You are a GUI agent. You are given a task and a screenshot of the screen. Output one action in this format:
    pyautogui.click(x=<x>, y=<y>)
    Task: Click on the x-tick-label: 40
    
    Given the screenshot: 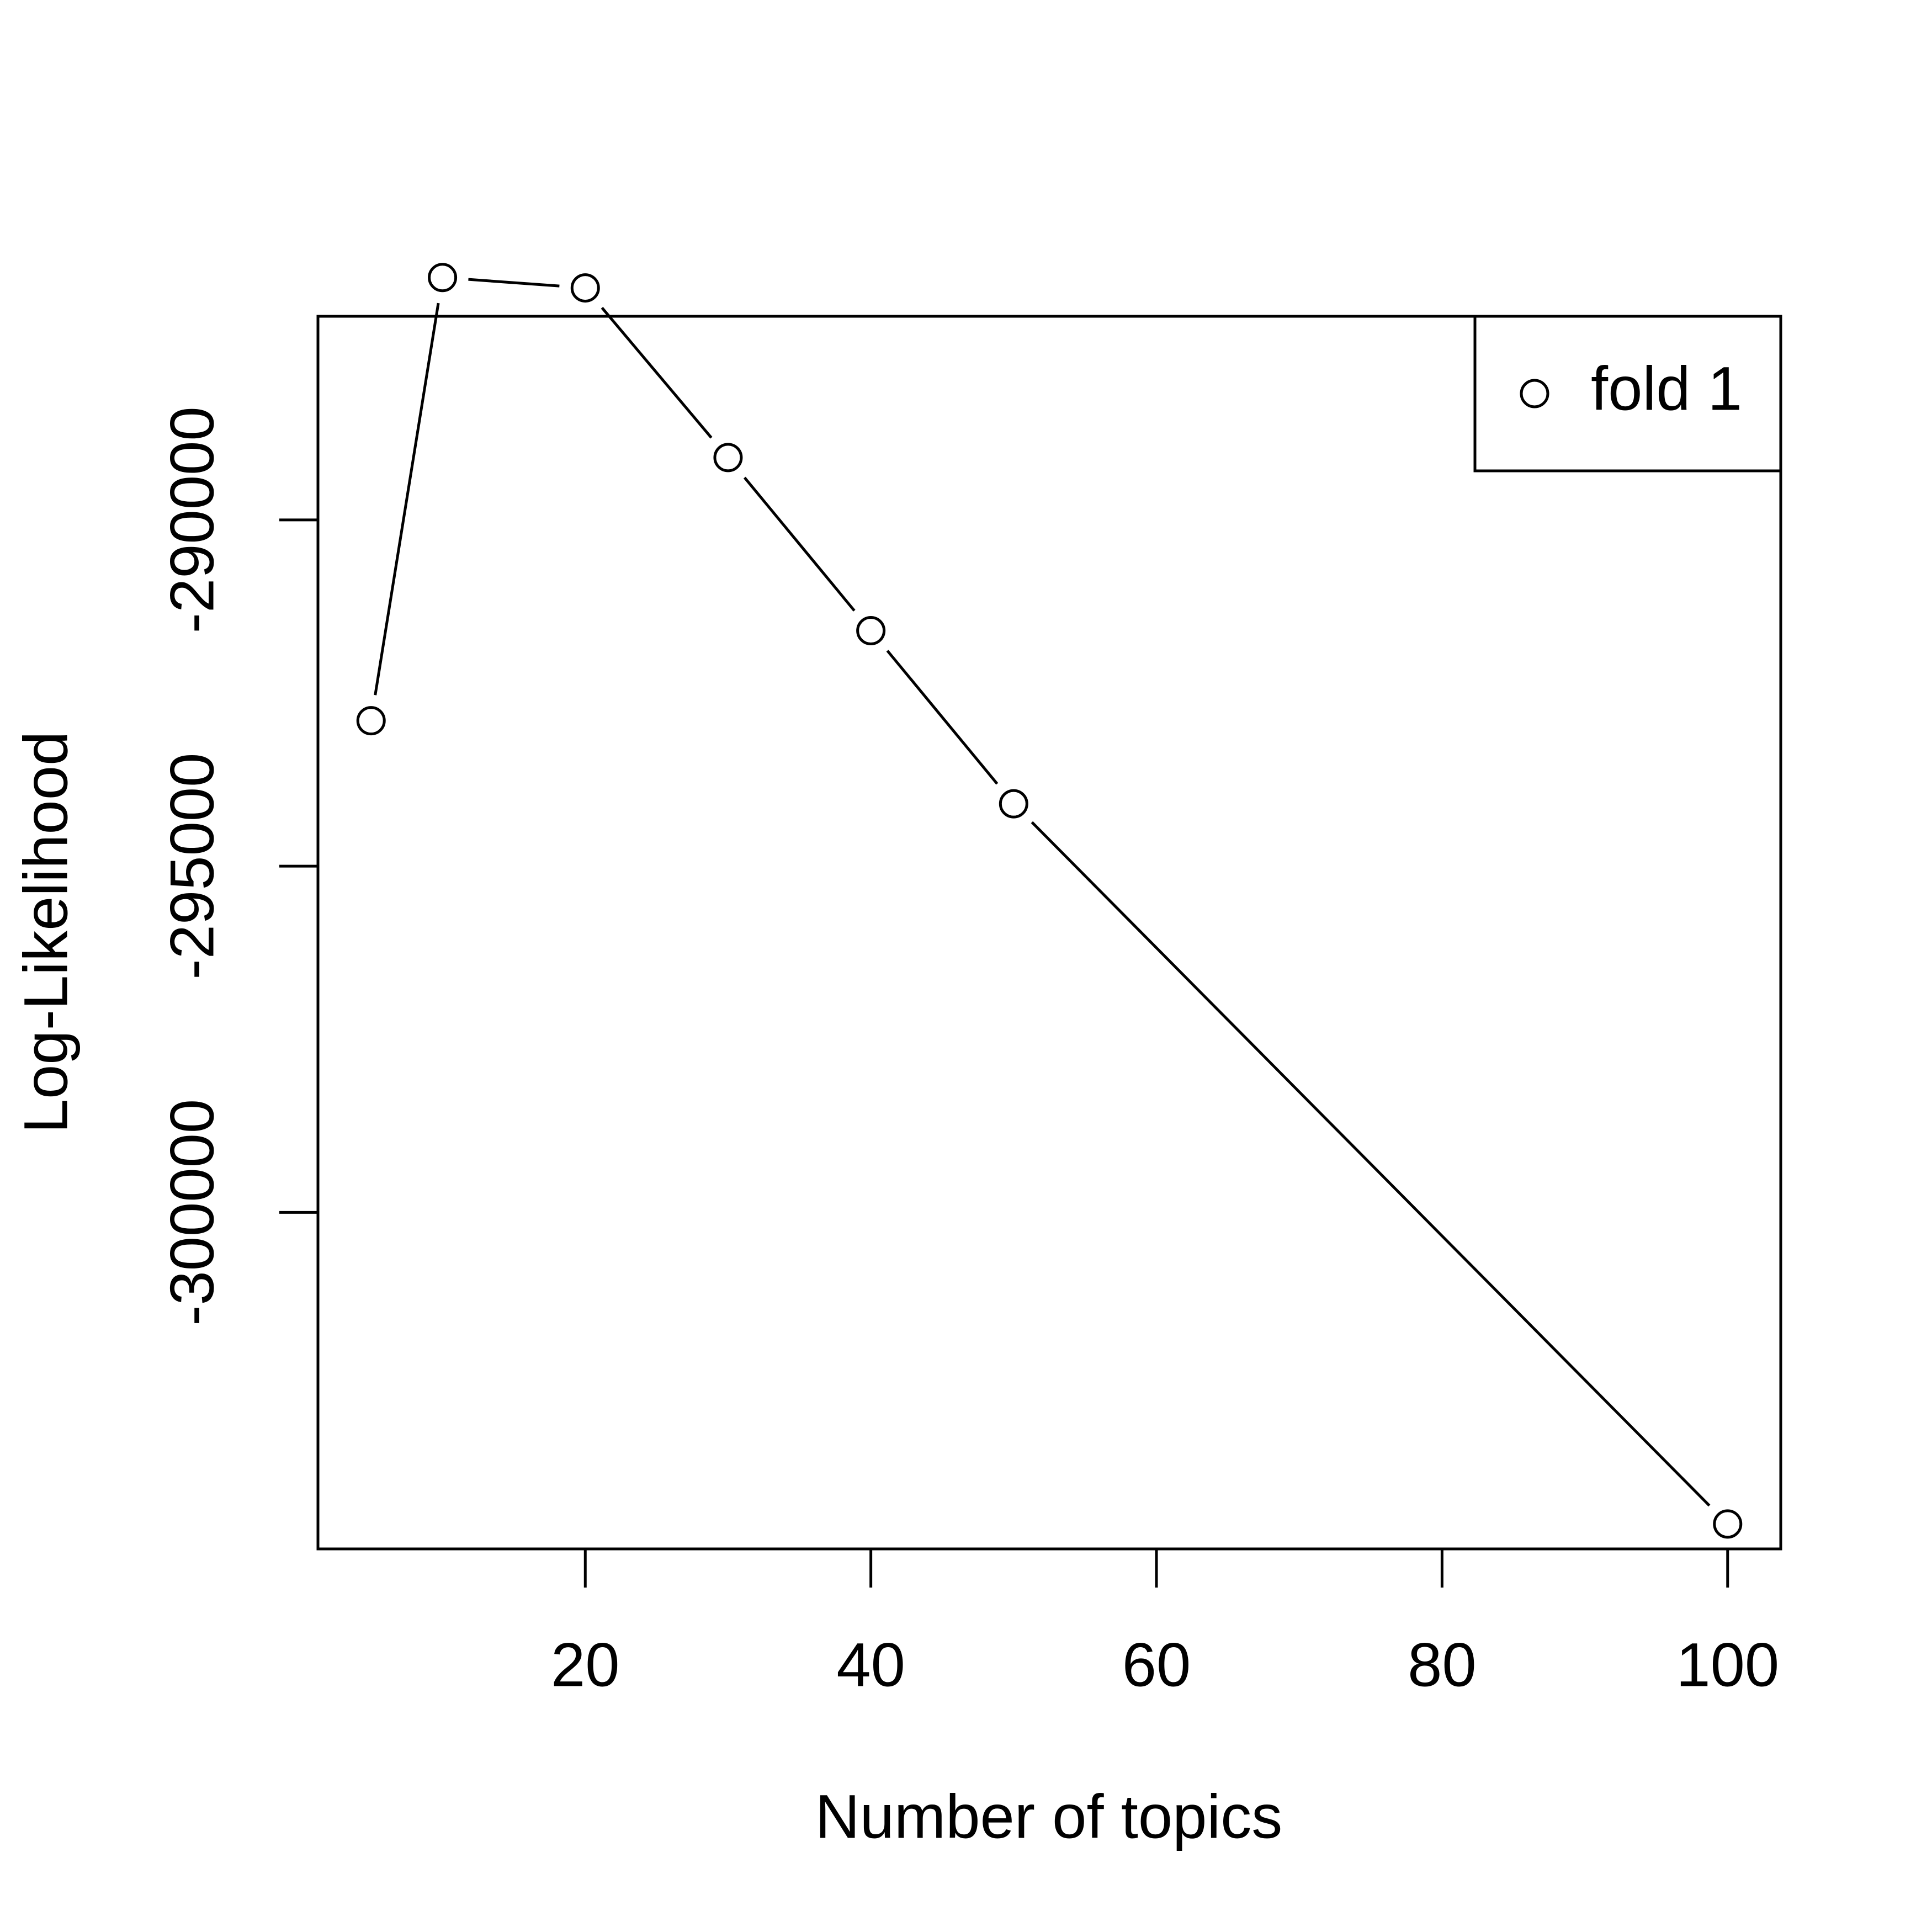 What is the action you would take?
    pyautogui.click(x=871, y=1666)
    